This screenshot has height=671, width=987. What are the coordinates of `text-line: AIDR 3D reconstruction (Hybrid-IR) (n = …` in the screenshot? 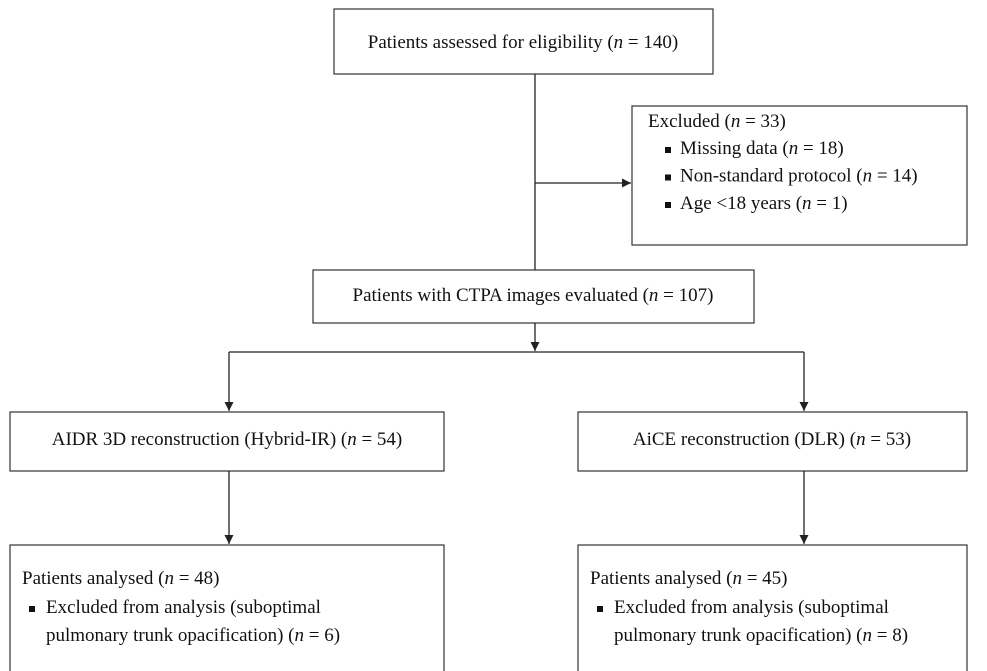 It's located at (227, 439).